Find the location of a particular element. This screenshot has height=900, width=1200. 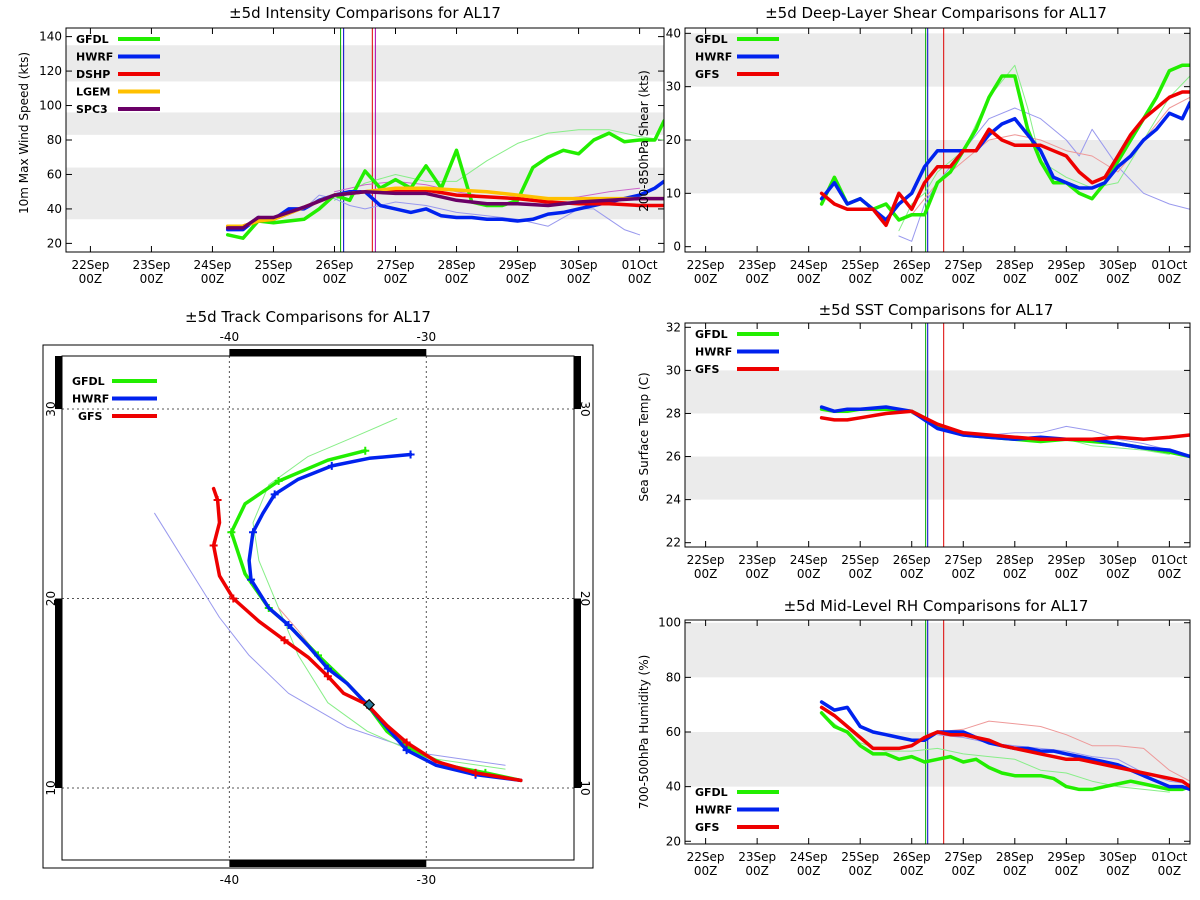

y-tick-label-28: 28 is located at coordinates (673, 413).